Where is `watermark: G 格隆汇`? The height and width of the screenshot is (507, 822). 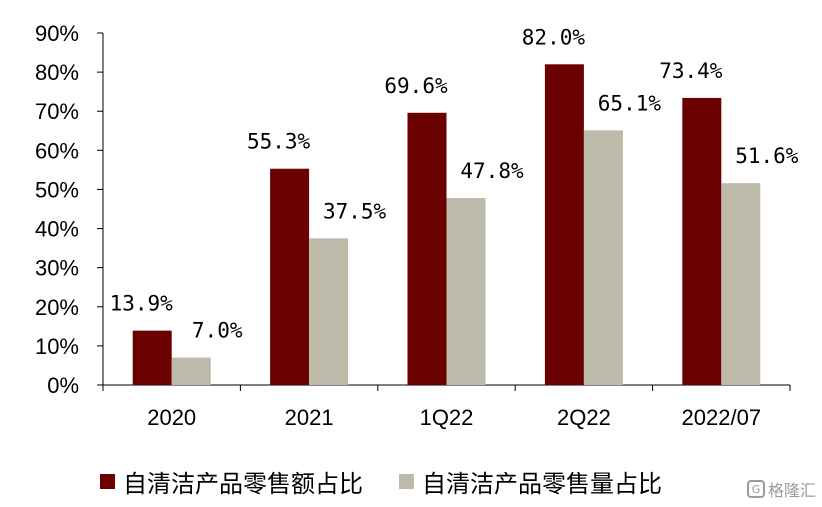 watermark: G 格隆汇 is located at coordinates (781, 489).